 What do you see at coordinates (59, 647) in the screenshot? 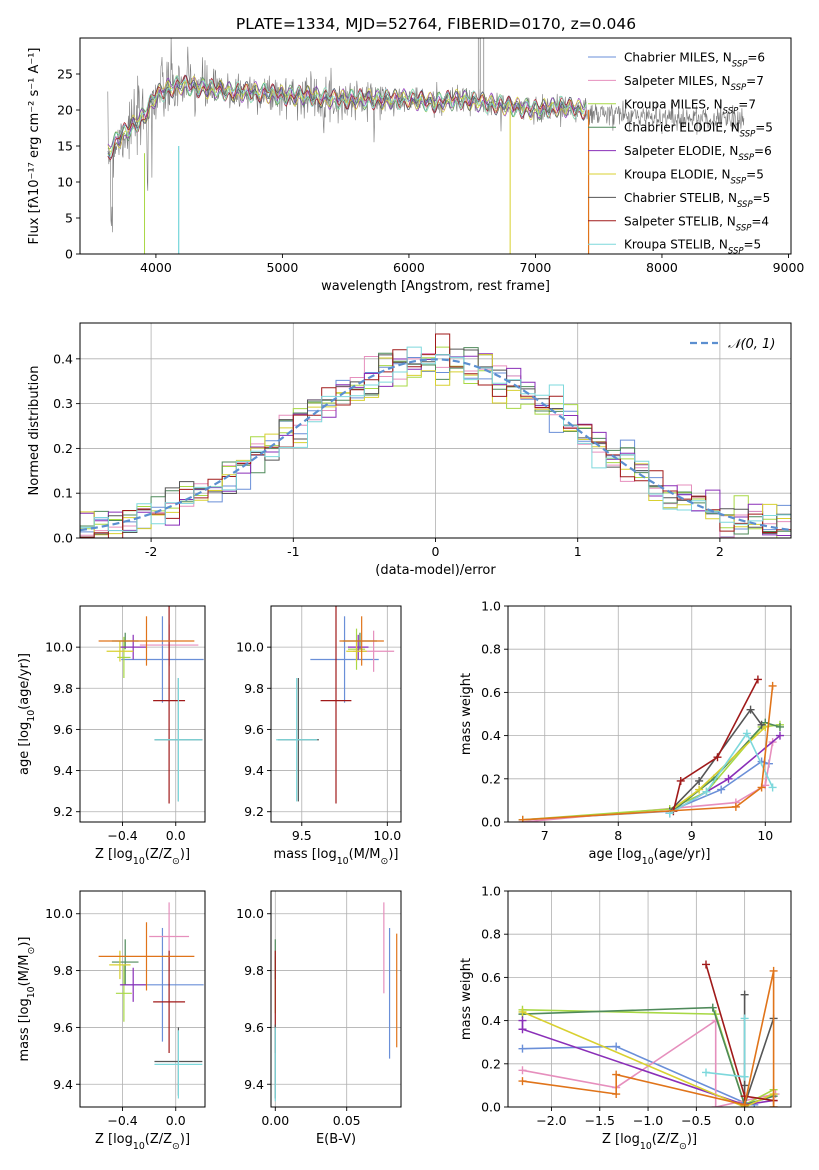
I see `age-vs-Z-y-tick-label: 10.0` at bounding box center [59, 647].